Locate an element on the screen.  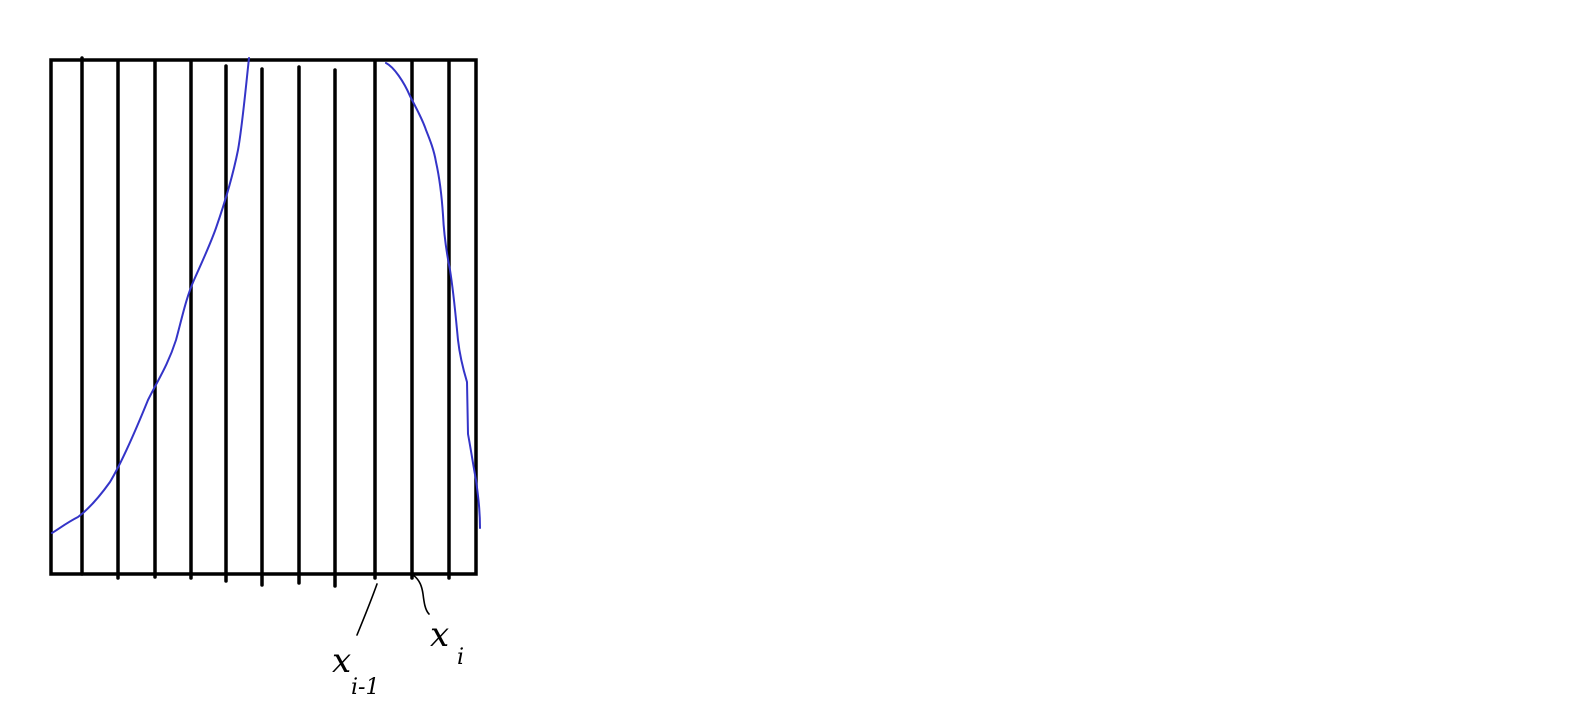
pointer-stroke-left is located at coordinates (367, 609).